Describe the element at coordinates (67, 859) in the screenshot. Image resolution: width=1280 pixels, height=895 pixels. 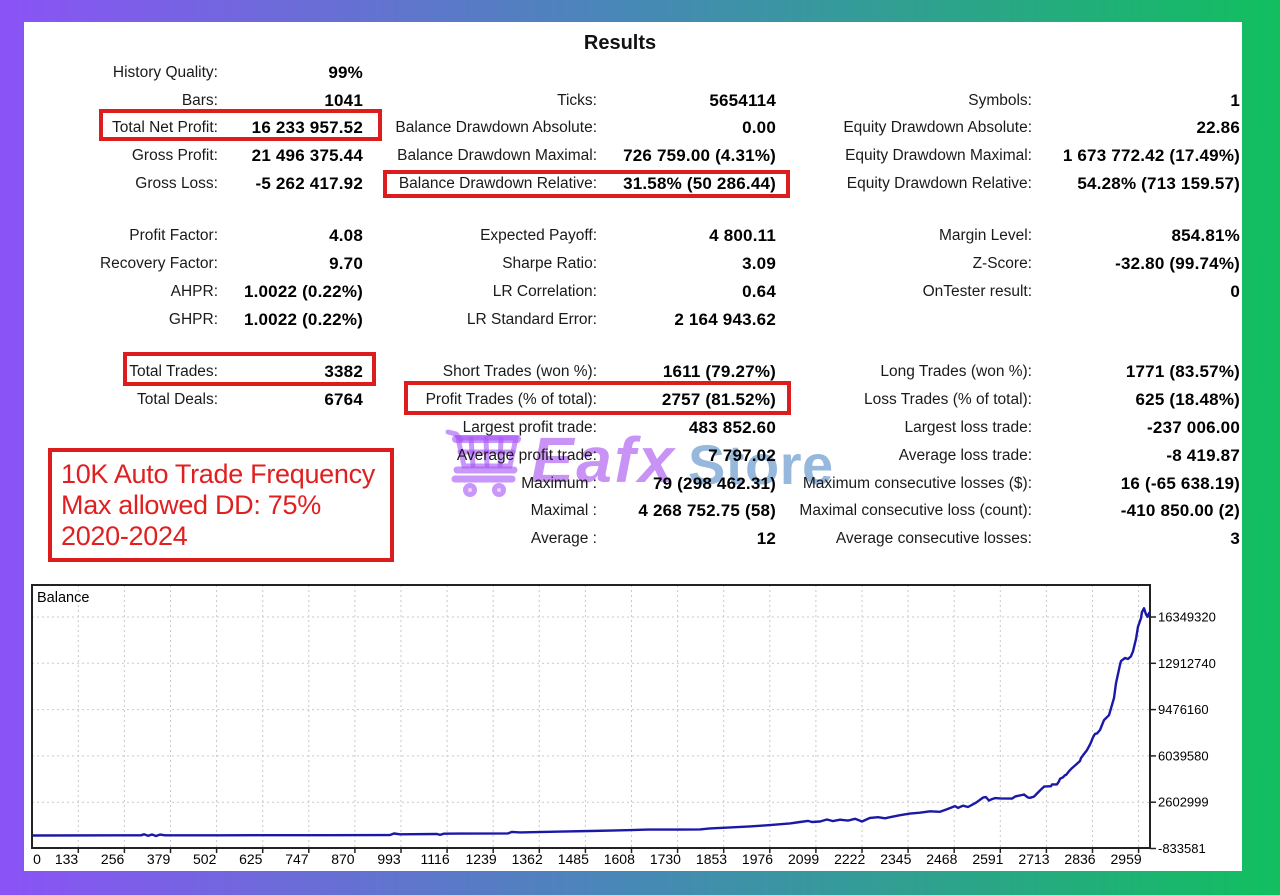
I see `svg-text: 133` at that location.